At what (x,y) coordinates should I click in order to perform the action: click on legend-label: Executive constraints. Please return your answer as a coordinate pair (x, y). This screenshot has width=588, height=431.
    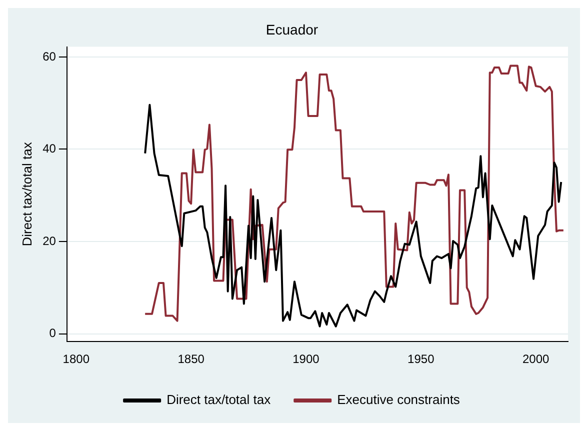
    Looking at the image, I should click on (398, 400).